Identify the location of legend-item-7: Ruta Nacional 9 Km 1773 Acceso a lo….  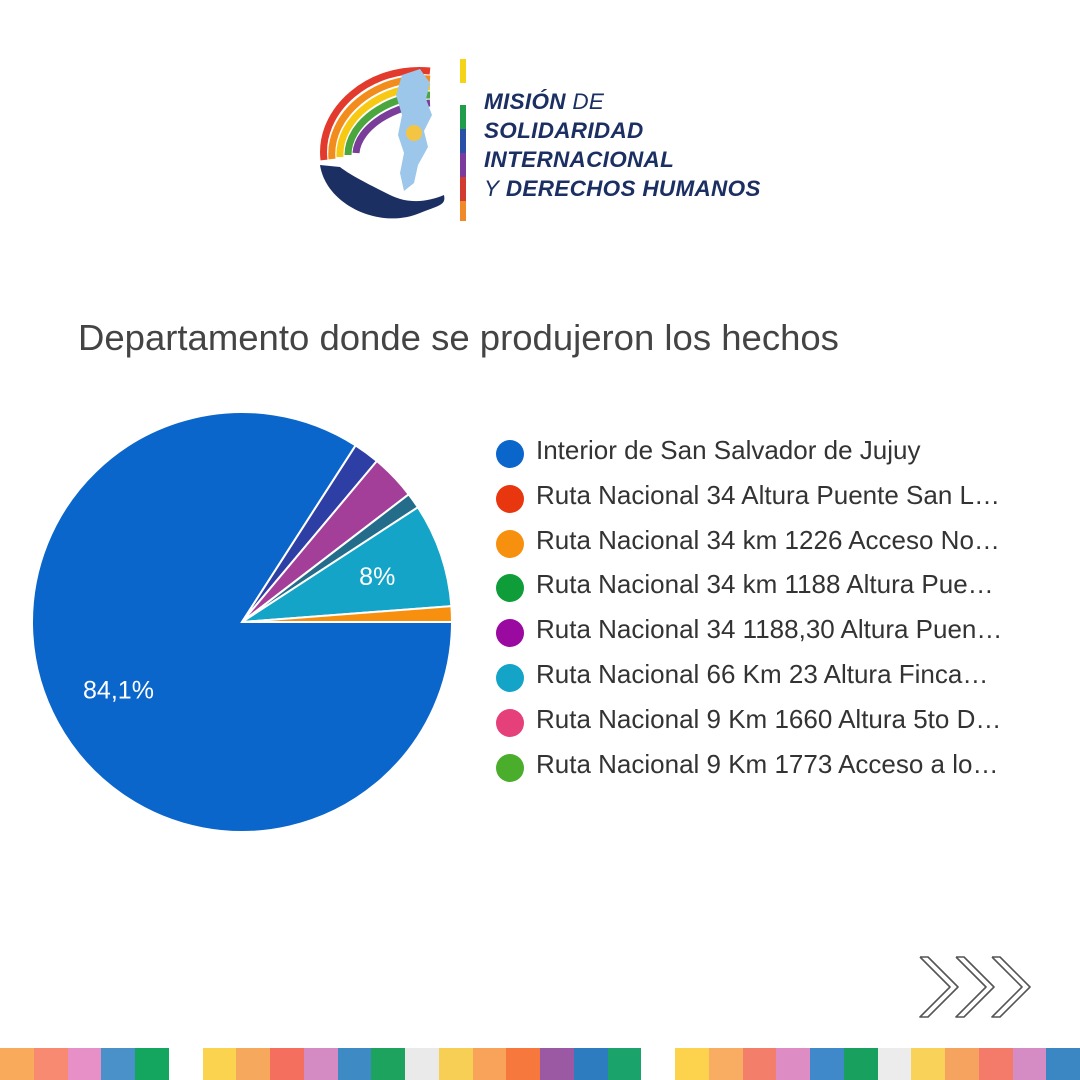
(776, 768).